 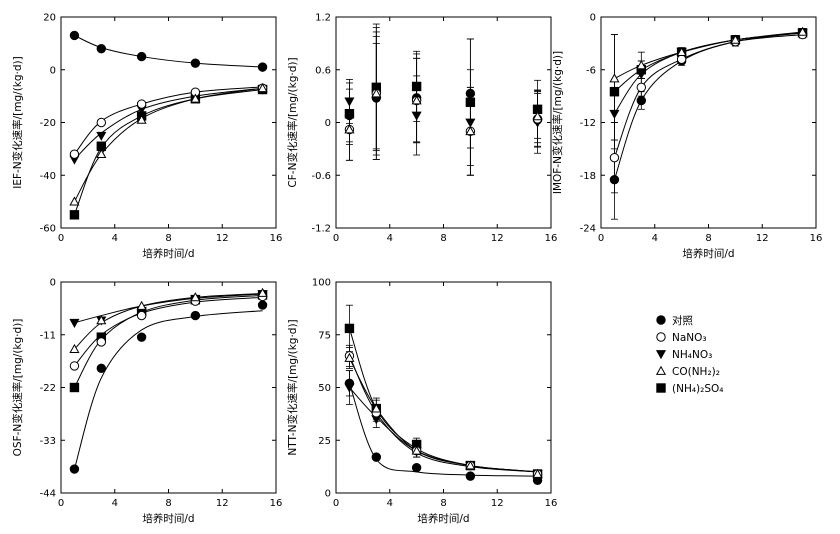 What do you see at coordinates (321, 229) in the screenshot?
I see `y-tick-label: -1.2` at bounding box center [321, 229].